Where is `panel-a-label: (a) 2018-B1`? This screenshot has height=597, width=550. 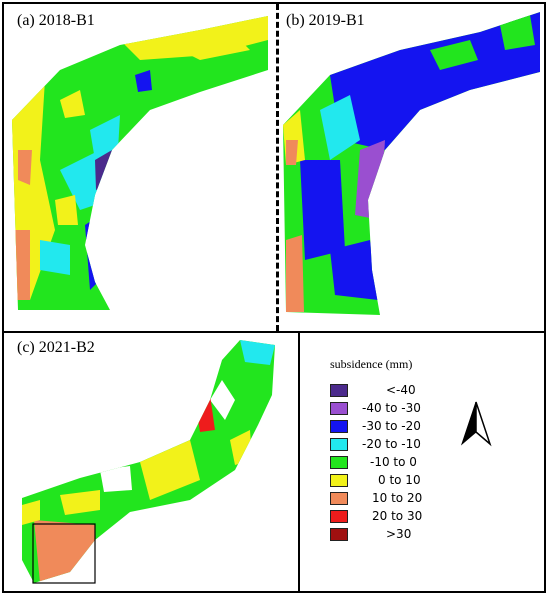
panel-a-label: (a) 2018-B1 is located at coordinates (56, 20).